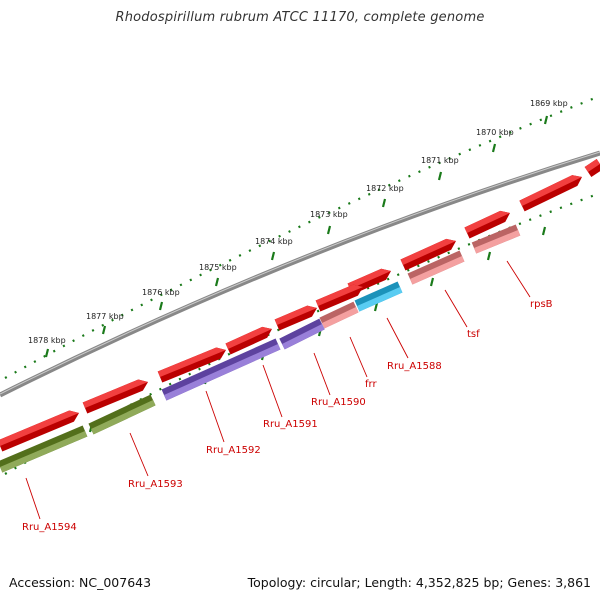 The width and height of the screenshot is (600, 600). I want to click on Rru_A1588-gene, so click(378, 296).